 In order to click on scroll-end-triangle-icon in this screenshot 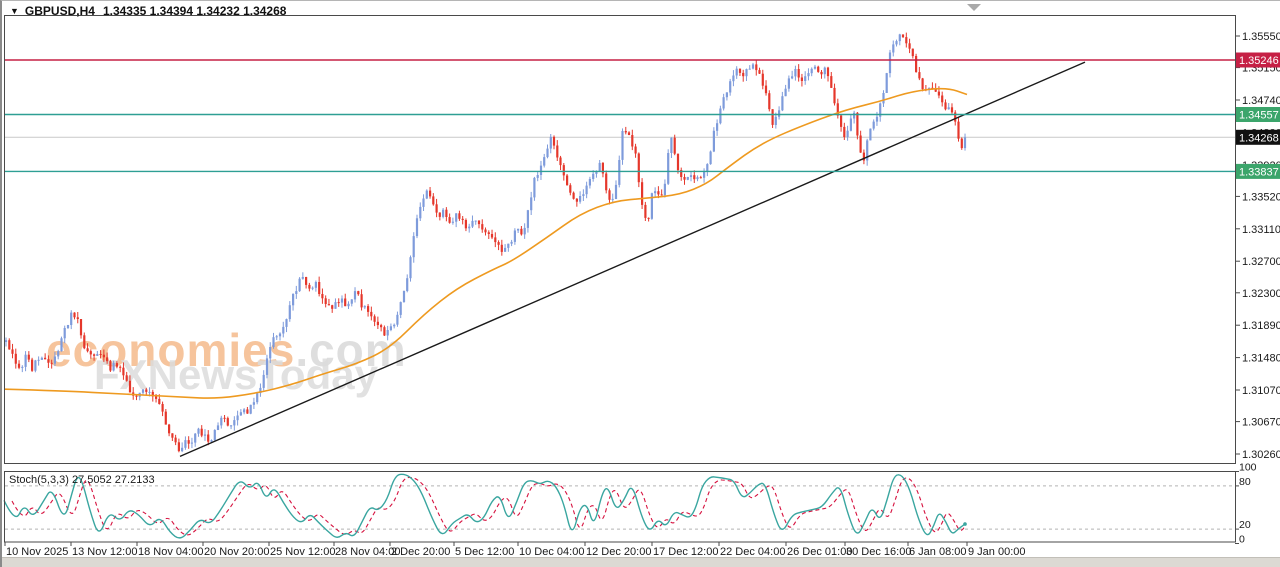, I will do `click(974, 7)`.